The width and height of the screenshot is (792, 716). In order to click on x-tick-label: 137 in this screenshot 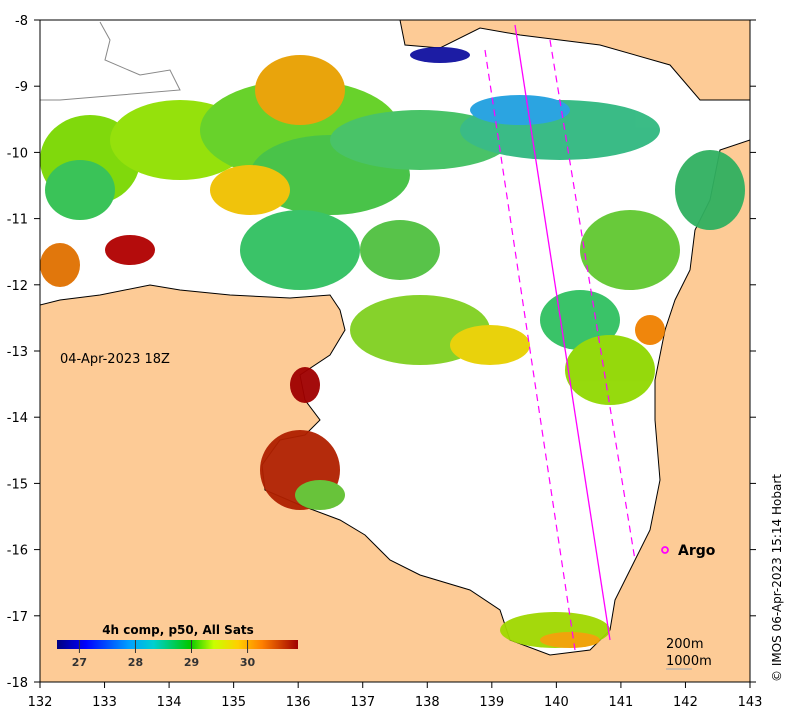, I will do `click(362, 702)`.